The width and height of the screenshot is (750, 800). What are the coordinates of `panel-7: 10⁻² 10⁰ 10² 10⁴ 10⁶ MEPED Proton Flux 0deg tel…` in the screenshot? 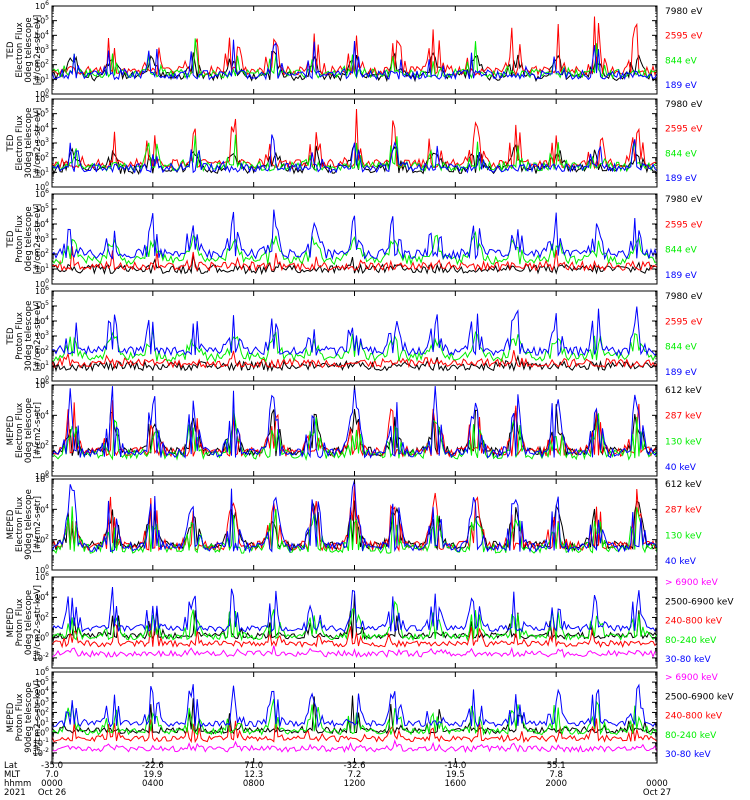 It's located at (370, 620).